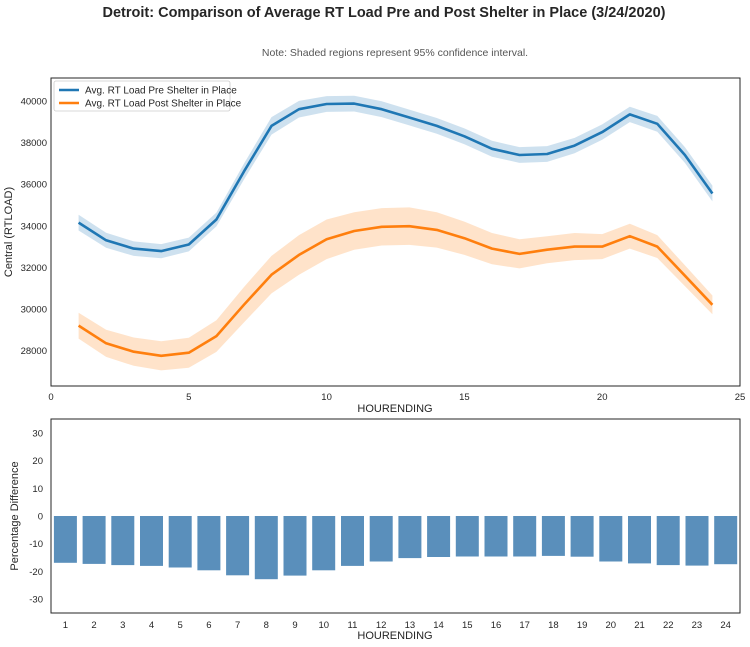  I want to click on y-tick-label: -10, so click(36, 544).